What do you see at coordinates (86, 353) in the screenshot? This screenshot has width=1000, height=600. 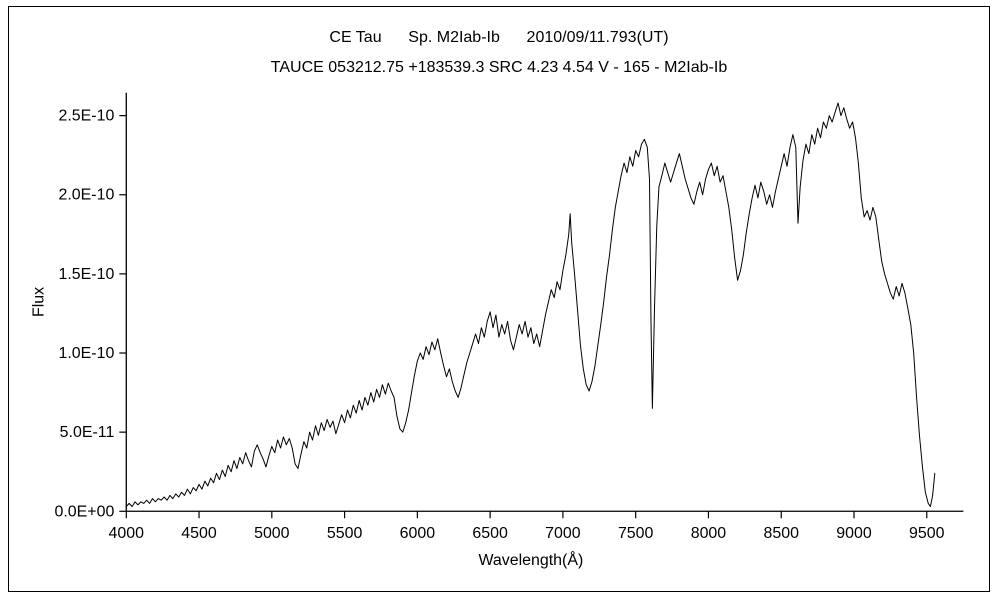 I see `y-tick-label: 1.0E-10` at bounding box center [86, 353].